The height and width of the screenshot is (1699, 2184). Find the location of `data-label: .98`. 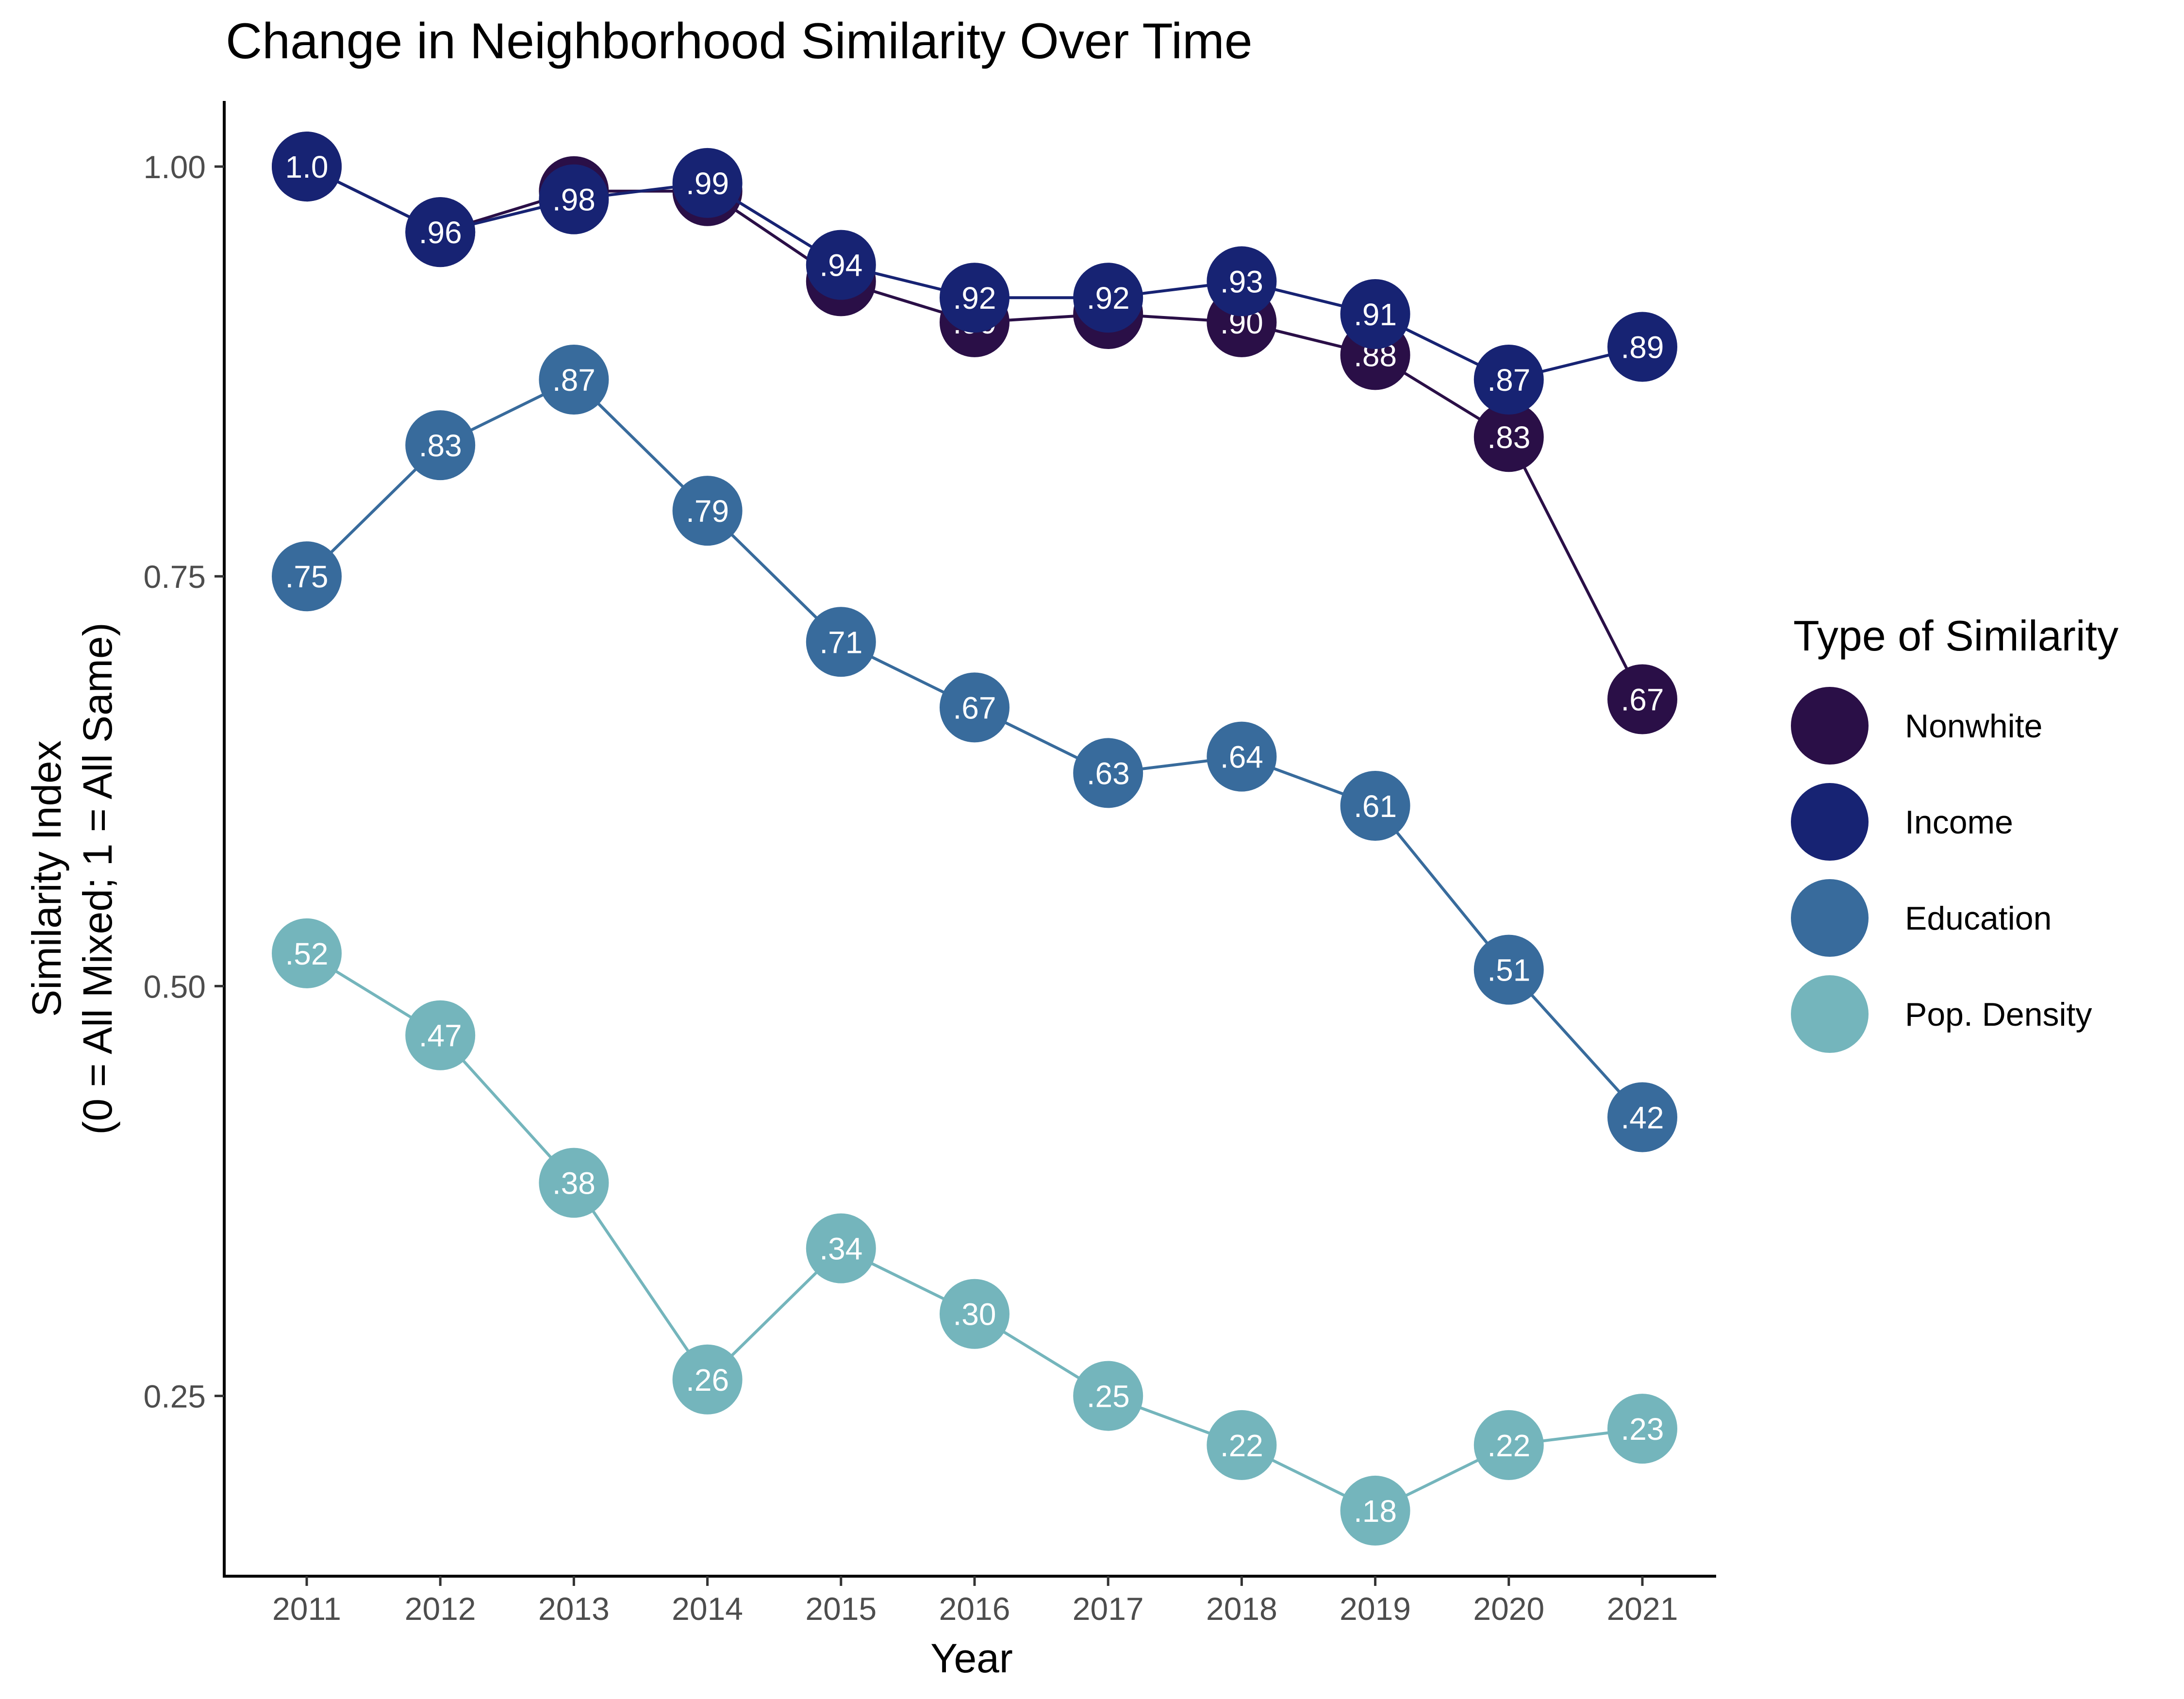

data-label: .98 is located at coordinates (574, 200).